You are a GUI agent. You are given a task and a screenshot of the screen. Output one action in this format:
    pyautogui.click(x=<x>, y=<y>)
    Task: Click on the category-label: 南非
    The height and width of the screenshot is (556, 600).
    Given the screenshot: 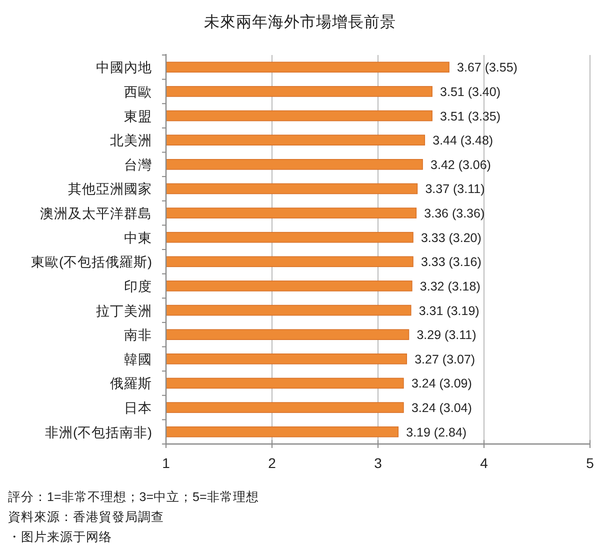 What is the action you would take?
    pyautogui.click(x=138, y=335)
    